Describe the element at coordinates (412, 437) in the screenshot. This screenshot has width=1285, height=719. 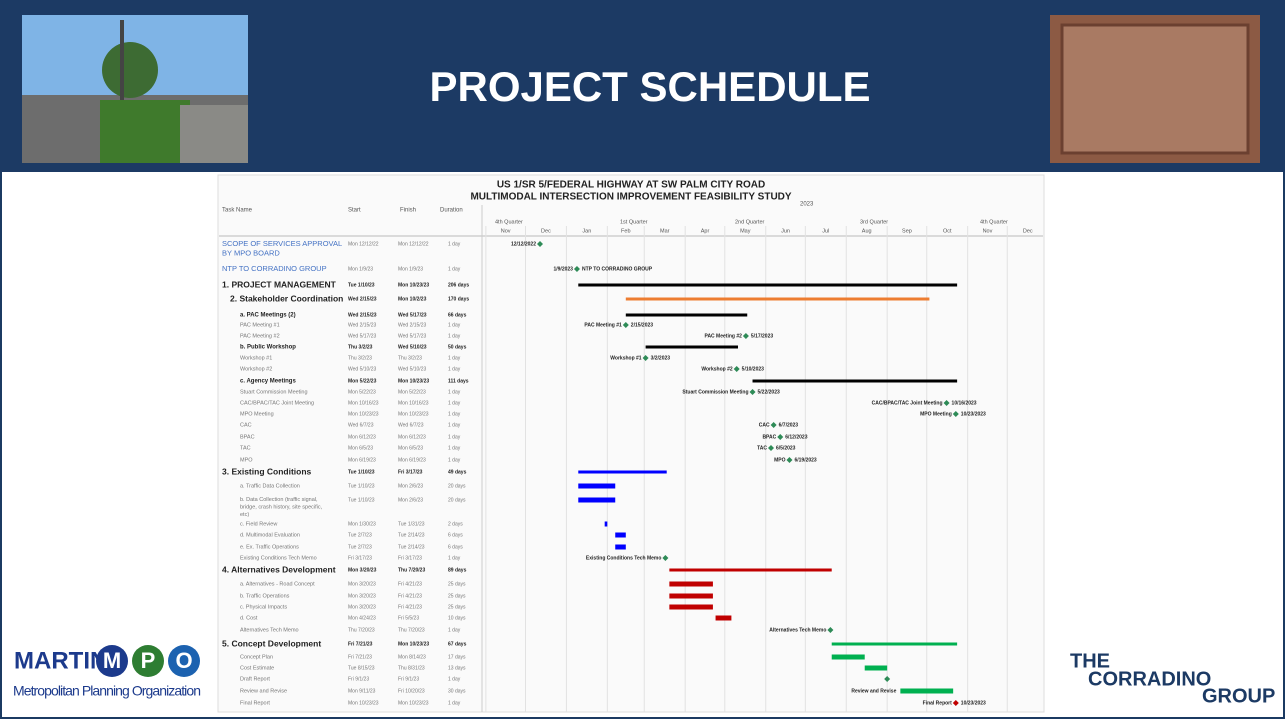
I see `task-finish: Mon 6/12/23` at that location.